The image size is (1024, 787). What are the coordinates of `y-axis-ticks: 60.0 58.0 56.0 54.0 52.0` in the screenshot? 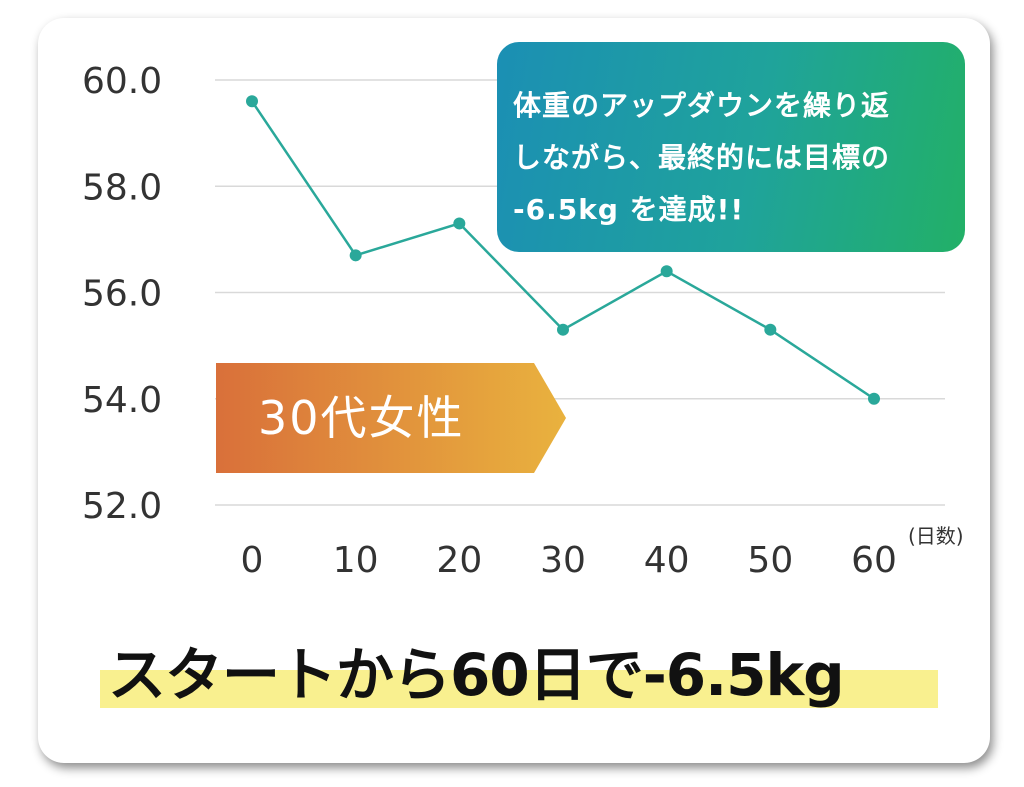 It's located at (122, 294).